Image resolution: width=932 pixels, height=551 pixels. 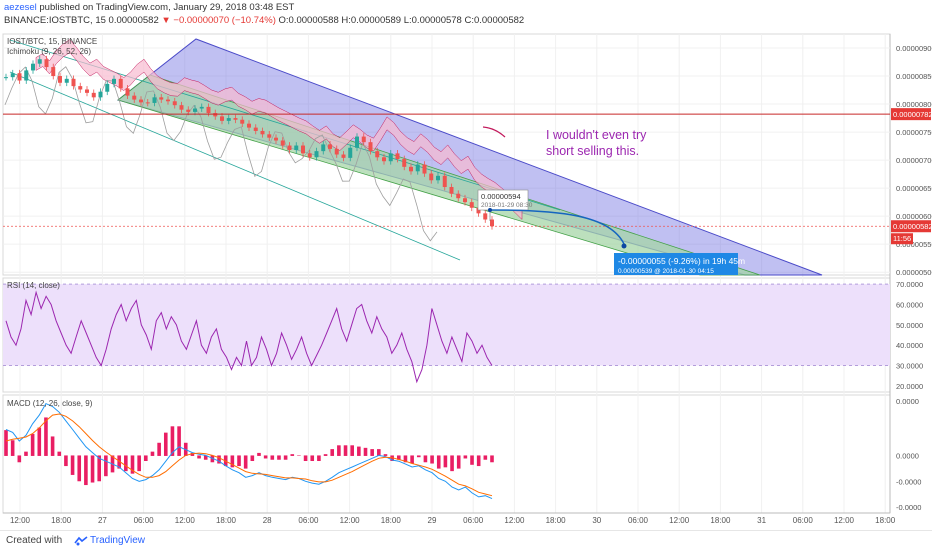 I want to click on annotation-line-2: short selling this., so click(x=592, y=151).